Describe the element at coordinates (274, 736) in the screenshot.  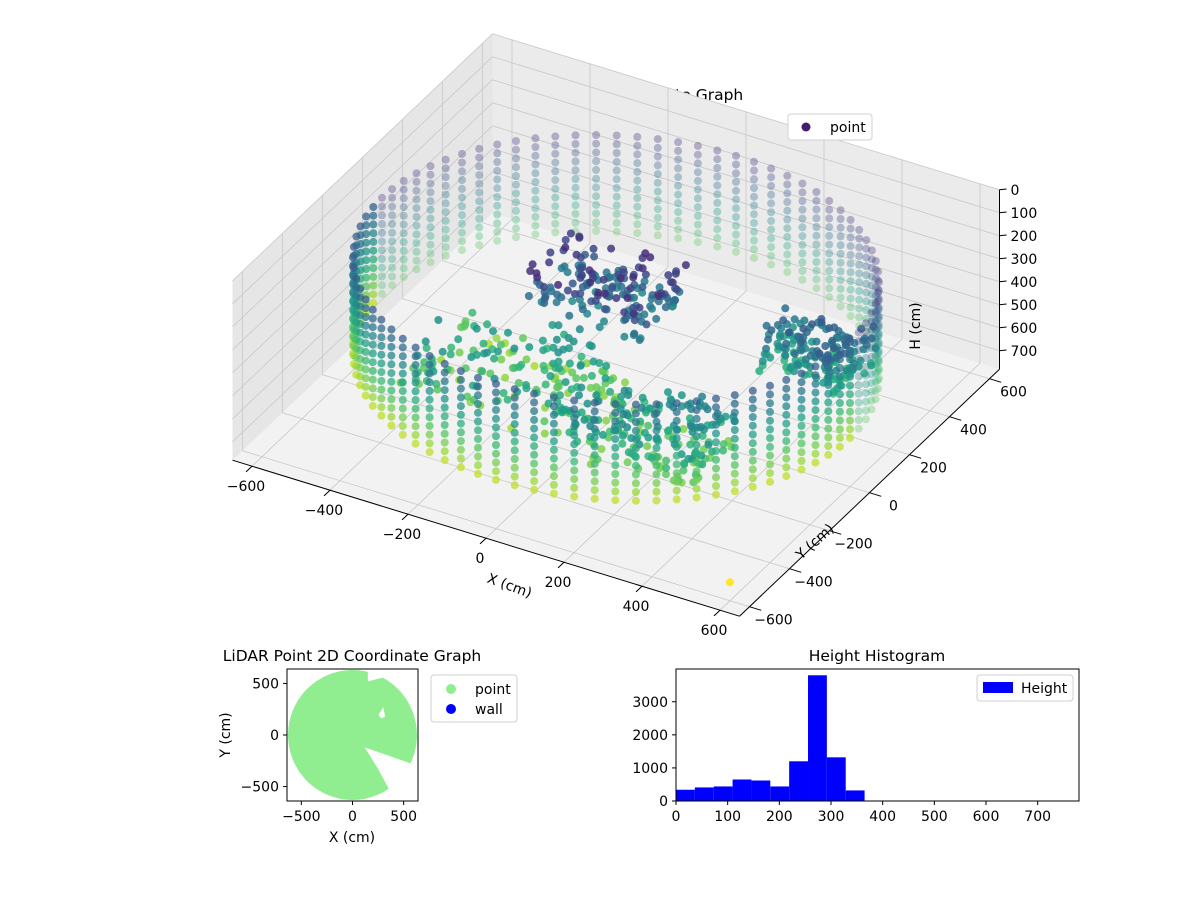
I see `chart-2d-ytick: 0` at that location.